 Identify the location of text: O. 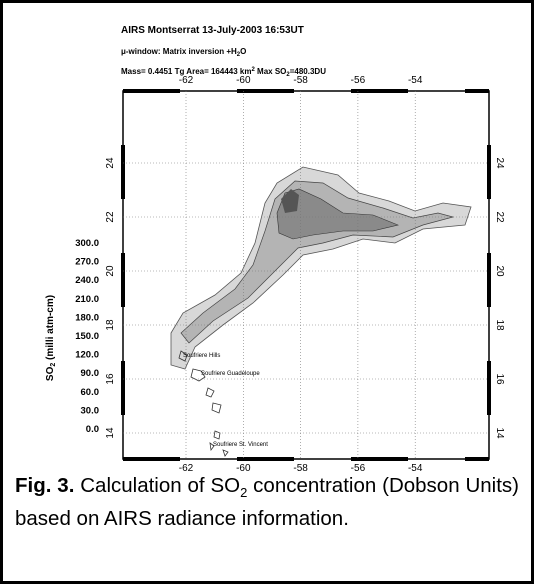
(243, 51).